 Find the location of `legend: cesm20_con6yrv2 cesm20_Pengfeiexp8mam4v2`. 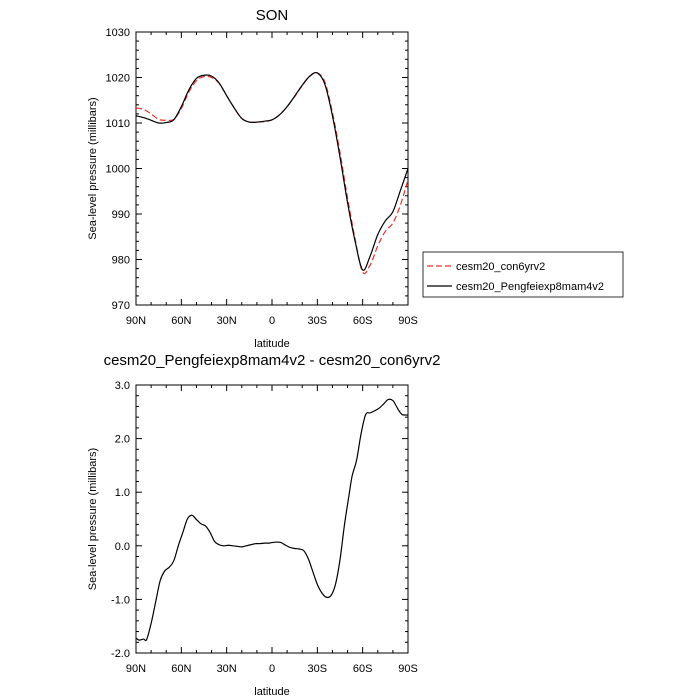

legend: cesm20_con6yrv2 cesm20_Pengfeiexp8mam4v2 is located at coordinates (523, 274).